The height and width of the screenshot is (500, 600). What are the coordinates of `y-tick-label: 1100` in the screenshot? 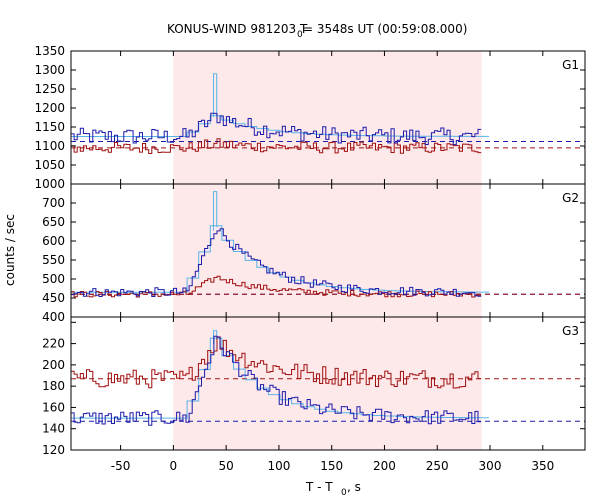 It's located at (49, 146).